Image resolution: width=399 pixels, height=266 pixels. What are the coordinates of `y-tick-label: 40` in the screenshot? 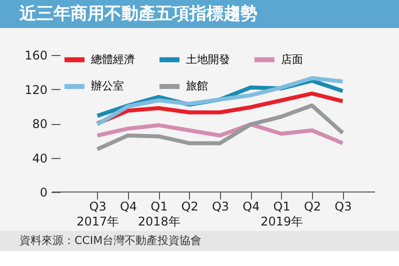 It's located at (40, 158).